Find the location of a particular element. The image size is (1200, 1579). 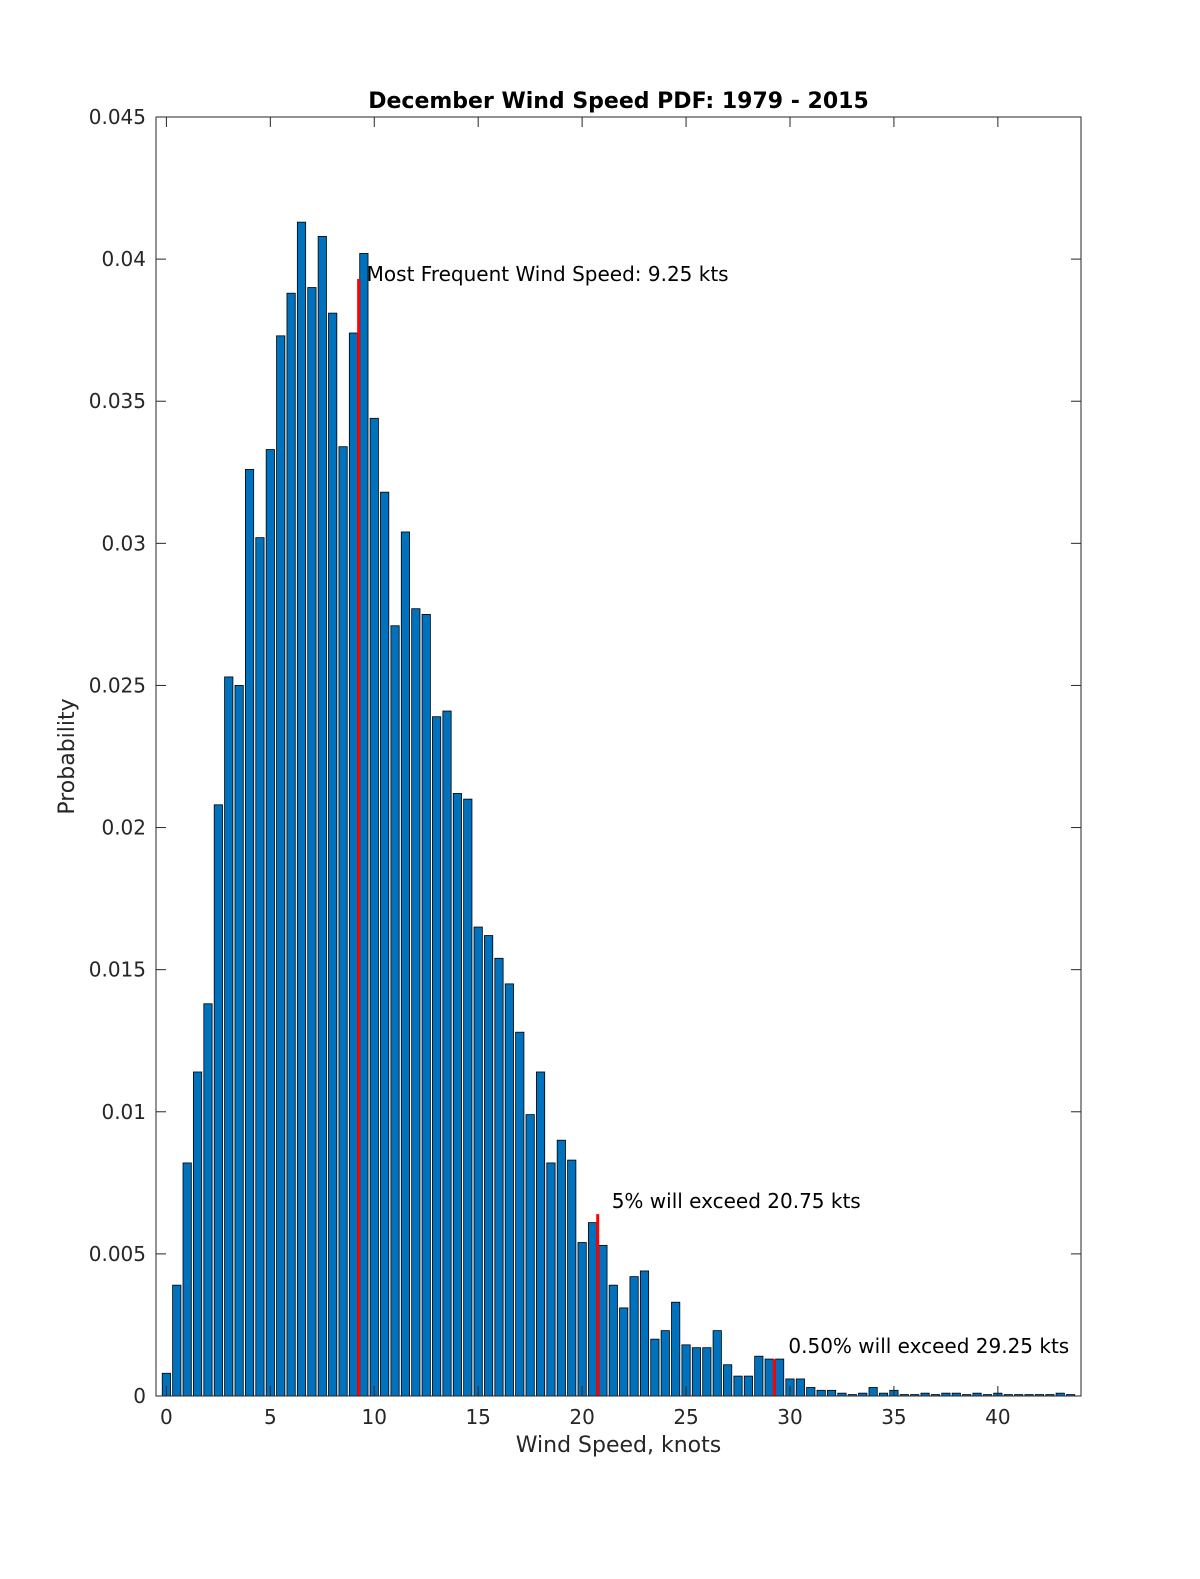

marker-annotation: 0.50% will exceed 29.25 kts is located at coordinates (928, 1346).